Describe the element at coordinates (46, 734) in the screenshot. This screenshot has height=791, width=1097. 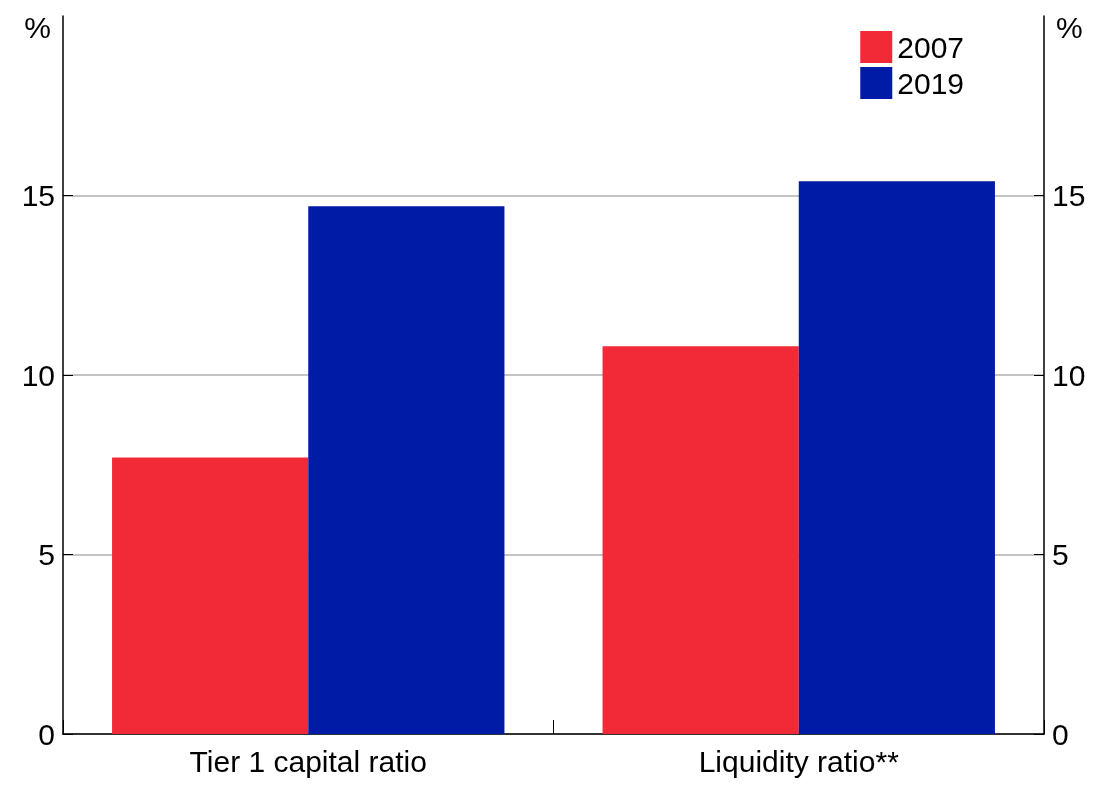
I see `y-tick-label: 0` at that location.